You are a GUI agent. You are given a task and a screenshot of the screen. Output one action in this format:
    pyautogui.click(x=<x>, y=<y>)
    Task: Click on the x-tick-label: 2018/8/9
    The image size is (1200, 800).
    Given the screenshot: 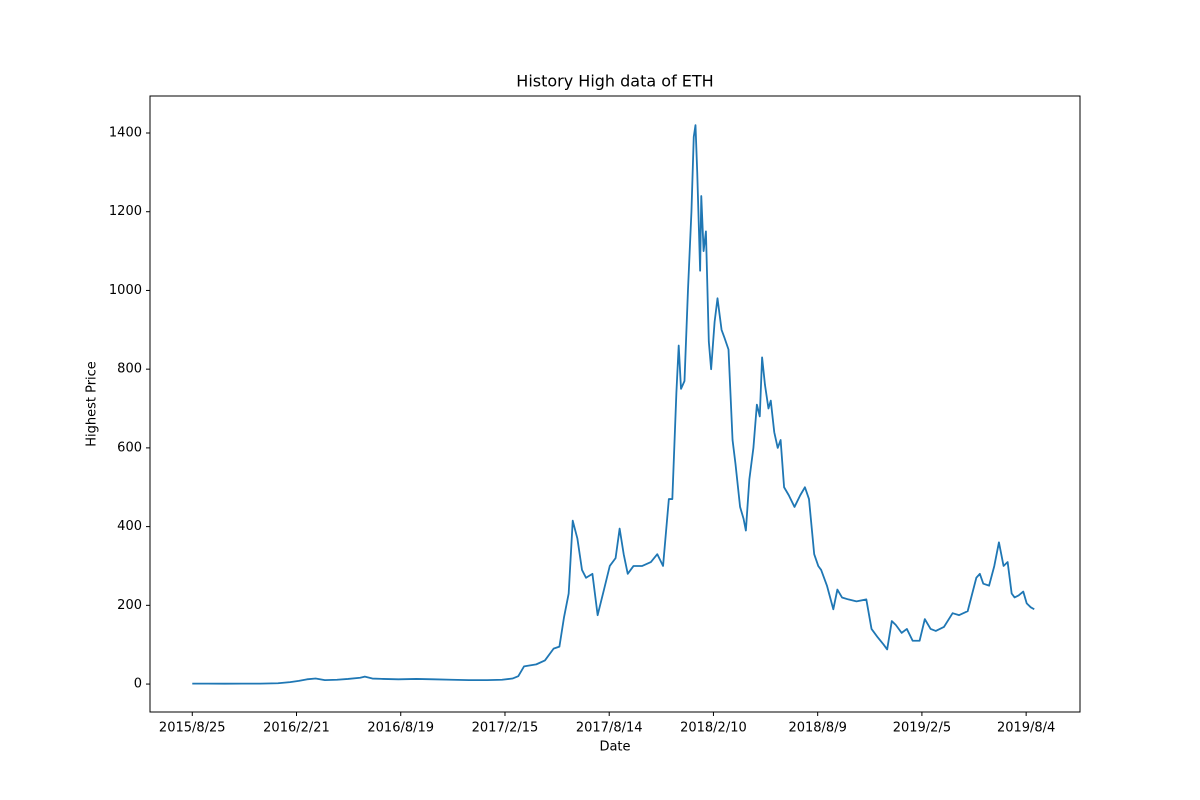 What is the action you would take?
    pyautogui.click(x=817, y=728)
    